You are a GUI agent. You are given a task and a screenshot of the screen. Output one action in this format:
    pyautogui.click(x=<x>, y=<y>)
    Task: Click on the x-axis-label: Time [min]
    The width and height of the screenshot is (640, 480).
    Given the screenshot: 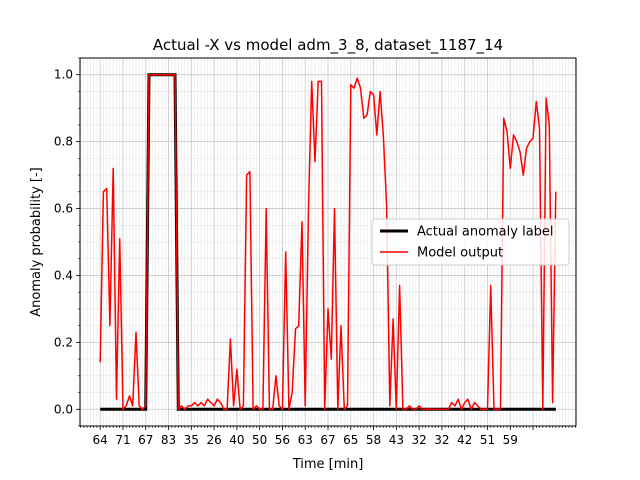 What is the action you would take?
    pyautogui.click(x=328, y=464)
    